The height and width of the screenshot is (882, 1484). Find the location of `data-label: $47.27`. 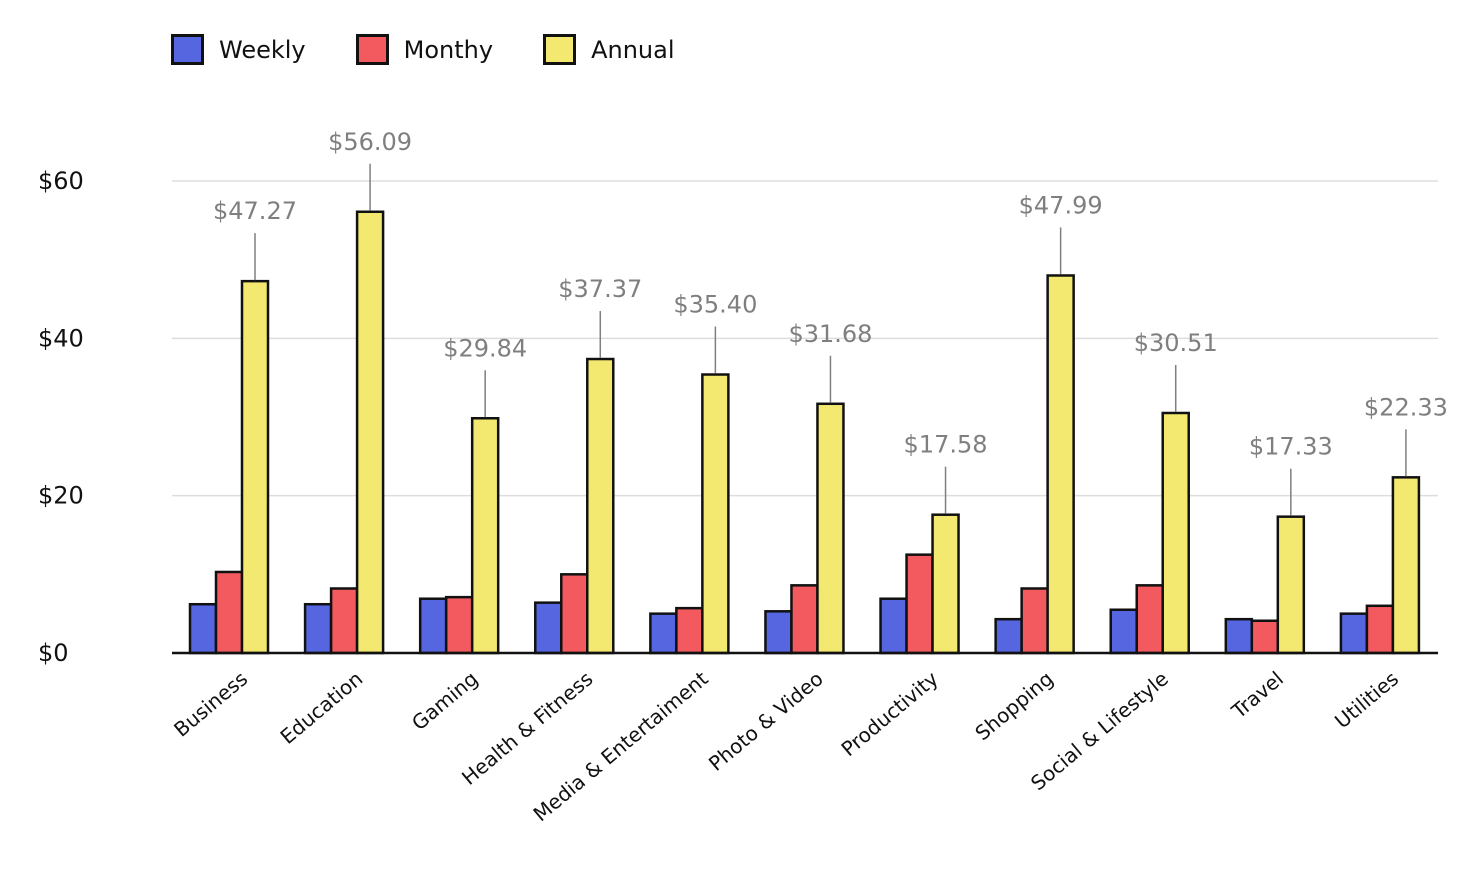

data-label: $47.27 is located at coordinates (255, 211).